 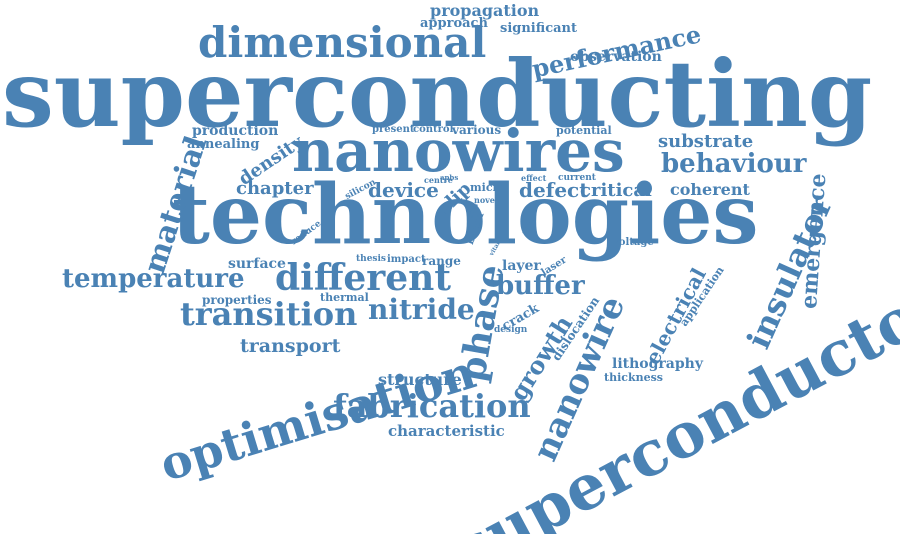 I want to click on word-fabrication: fabrication, so click(x=432, y=406).